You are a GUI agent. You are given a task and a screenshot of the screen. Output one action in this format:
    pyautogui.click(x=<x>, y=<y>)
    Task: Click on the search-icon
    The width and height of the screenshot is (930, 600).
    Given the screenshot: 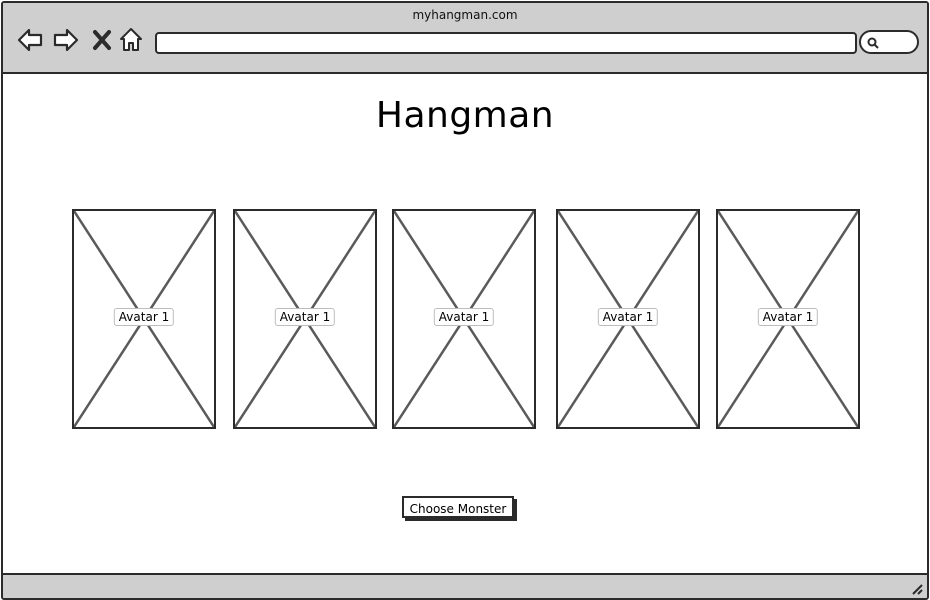 What is the action you would take?
    pyautogui.click(x=873, y=42)
    